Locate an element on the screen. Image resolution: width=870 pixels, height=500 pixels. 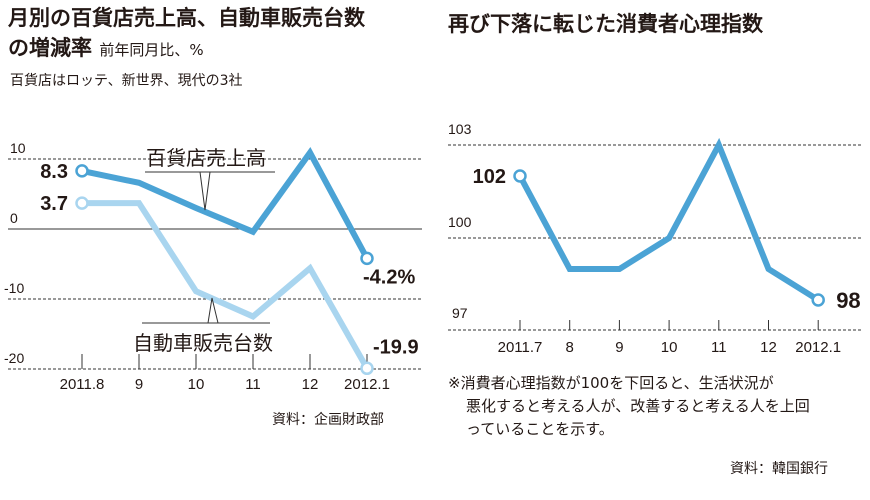
series-label-department-store: 百貨店売上高 is located at coordinates (206, 158).